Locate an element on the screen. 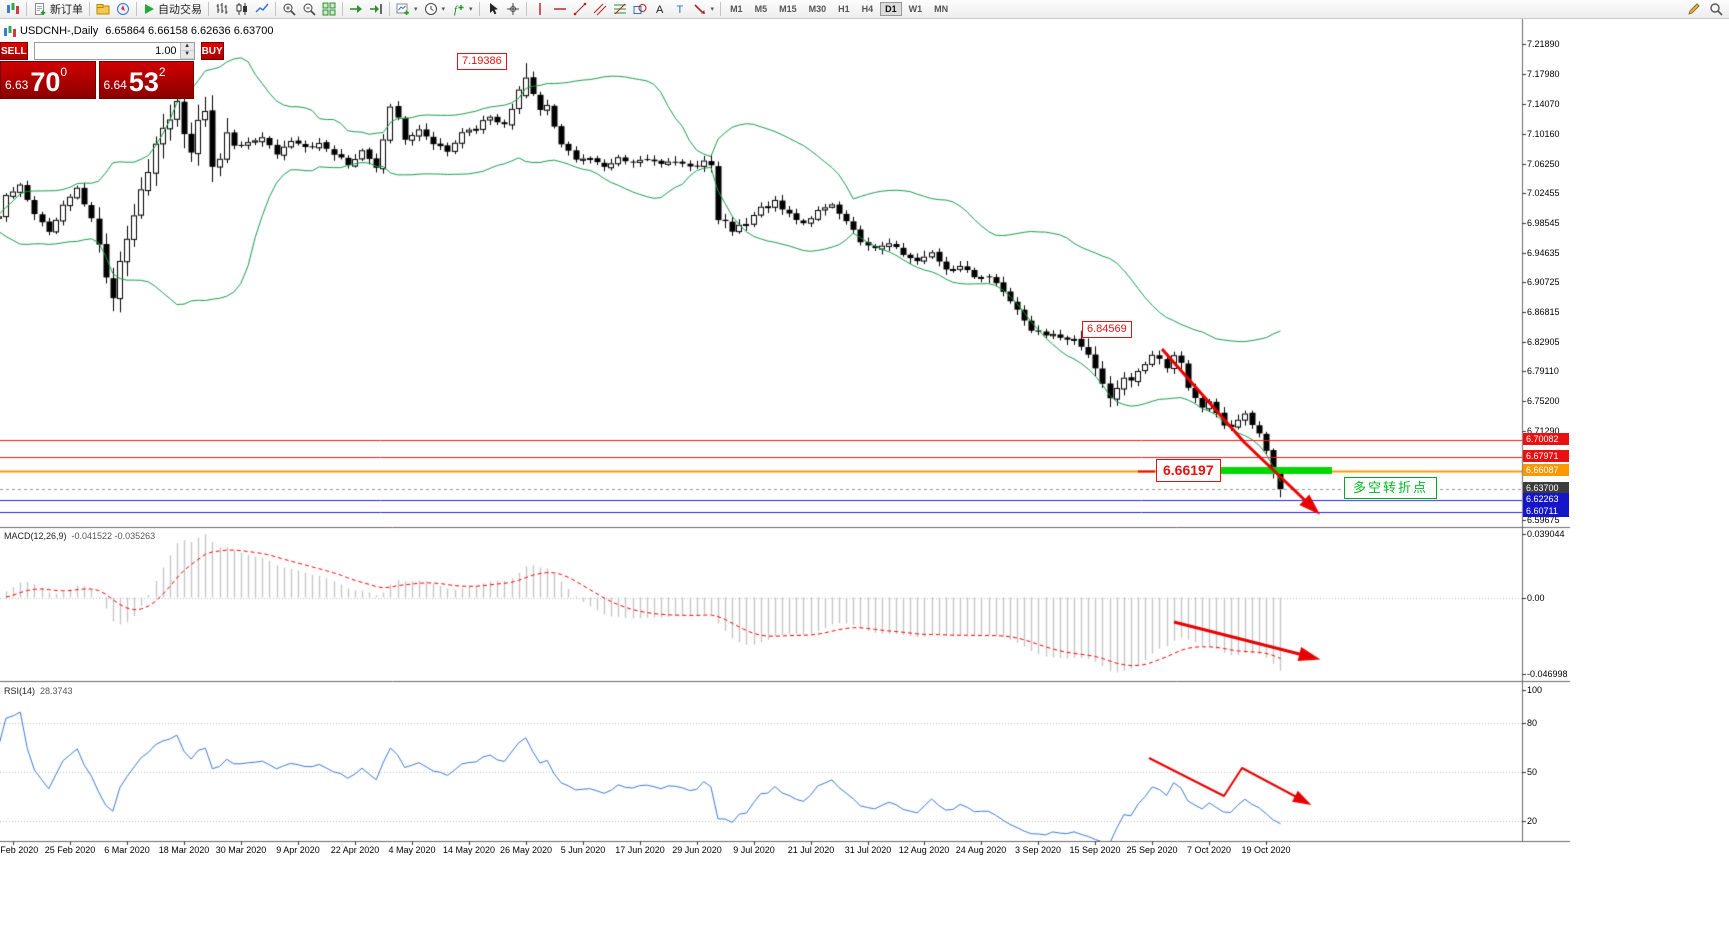  timeframe-m30-button: M30 is located at coordinates (818, 9).